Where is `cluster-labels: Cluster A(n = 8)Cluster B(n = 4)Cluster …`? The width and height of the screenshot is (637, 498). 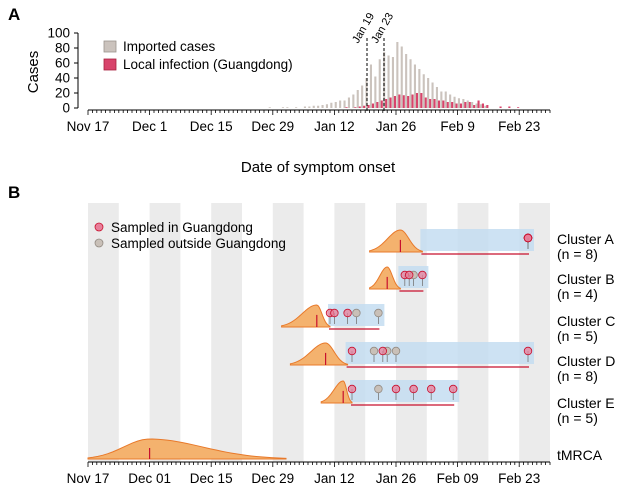
cluster-labels: Cluster A(n = 8)Cluster B(n = 4)Cluster … is located at coordinates (586, 347).